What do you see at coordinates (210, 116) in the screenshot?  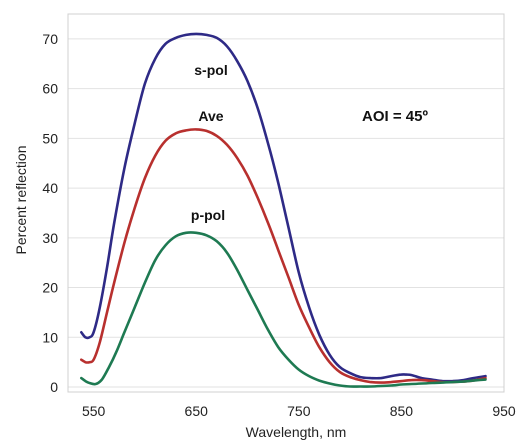 I see `series-label-ave: Ave` at bounding box center [210, 116].